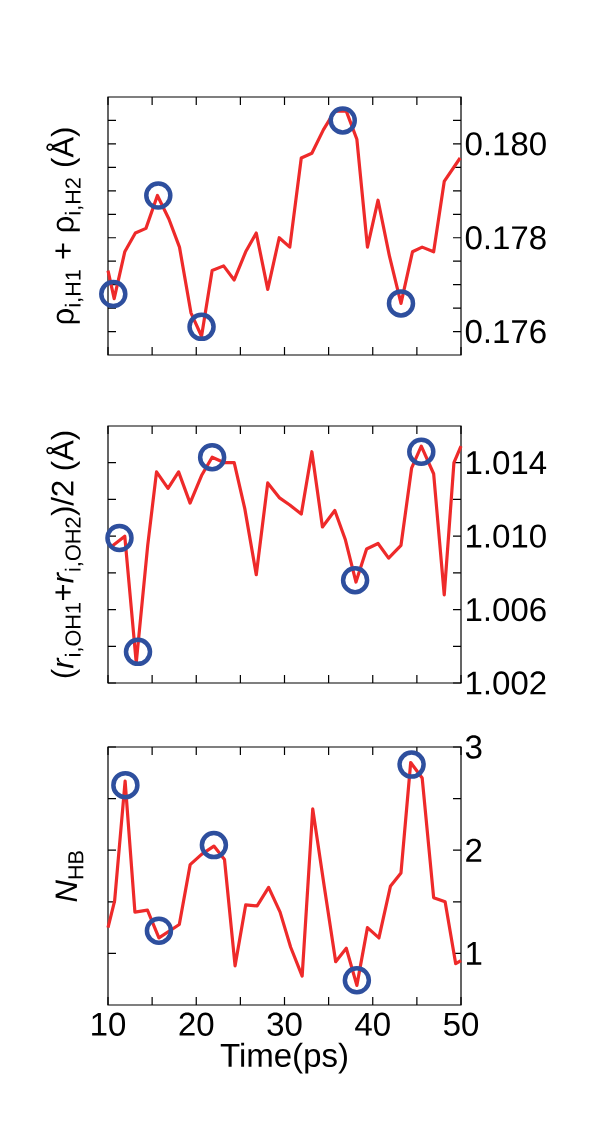 The image size is (608, 1135). Describe the element at coordinates (109, 1024) in the screenshot. I see `x-tick-label: 10` at that location.